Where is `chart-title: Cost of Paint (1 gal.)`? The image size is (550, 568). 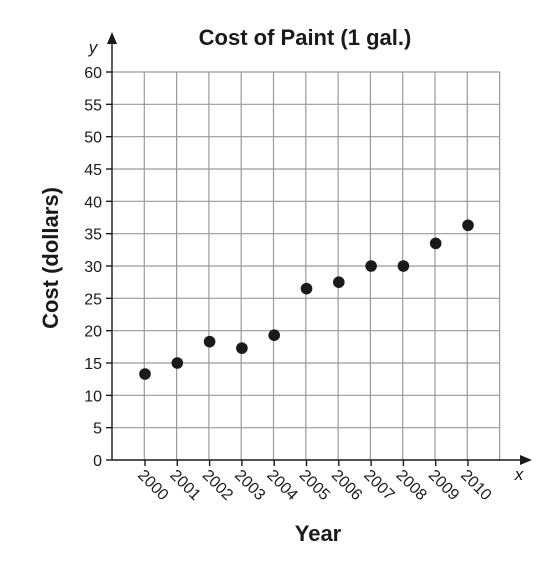
chart-title: Cost of Paint (1 gal.) is located at coordinates (305, 37).